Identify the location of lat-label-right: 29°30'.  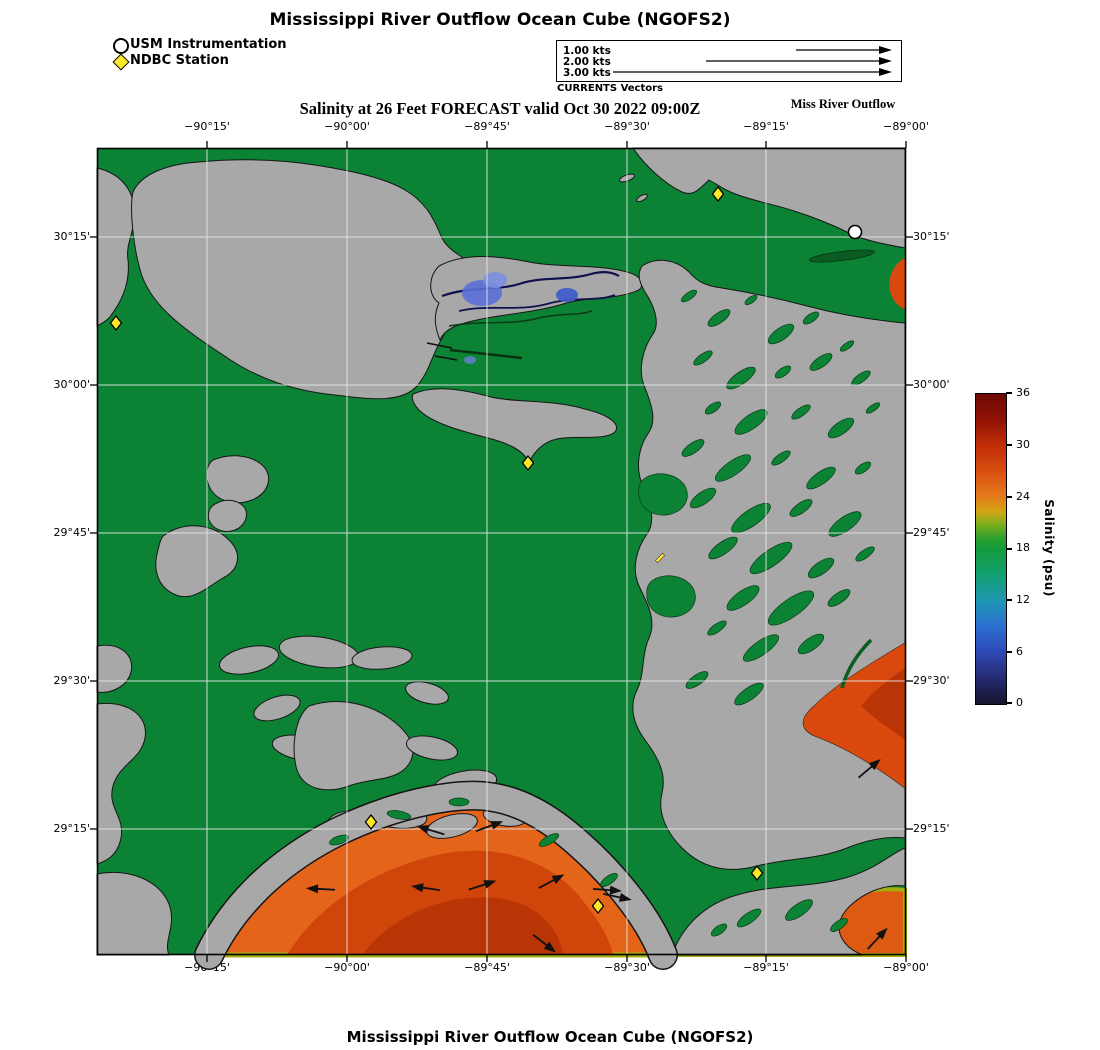
(931, 680).